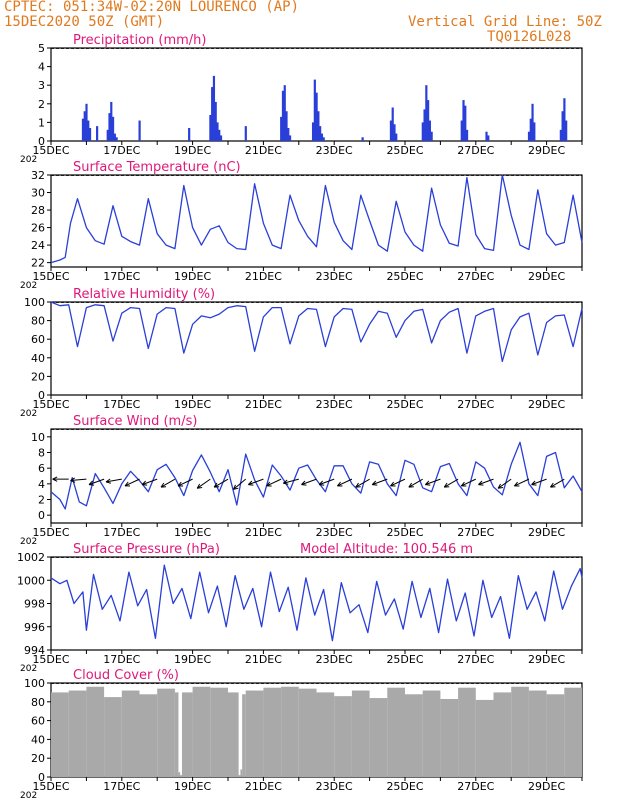  I want to click on rh-line, so click(316, 332).